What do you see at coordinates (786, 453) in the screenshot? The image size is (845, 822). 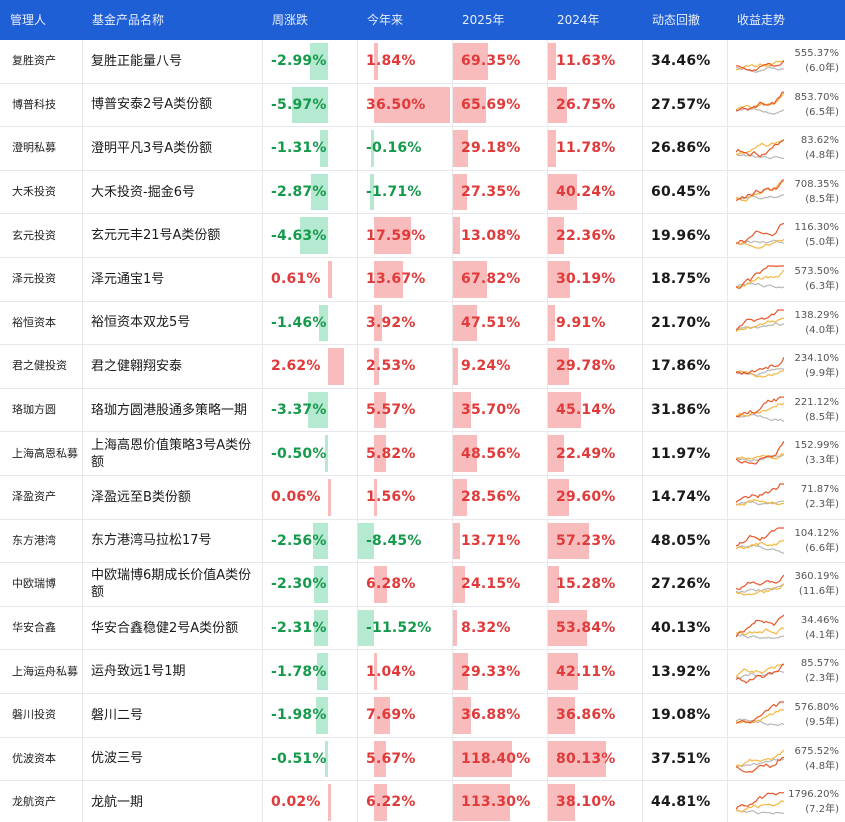 I see `trend-cell: 152.99% (3.3年)` at bounding box center [786, 453].